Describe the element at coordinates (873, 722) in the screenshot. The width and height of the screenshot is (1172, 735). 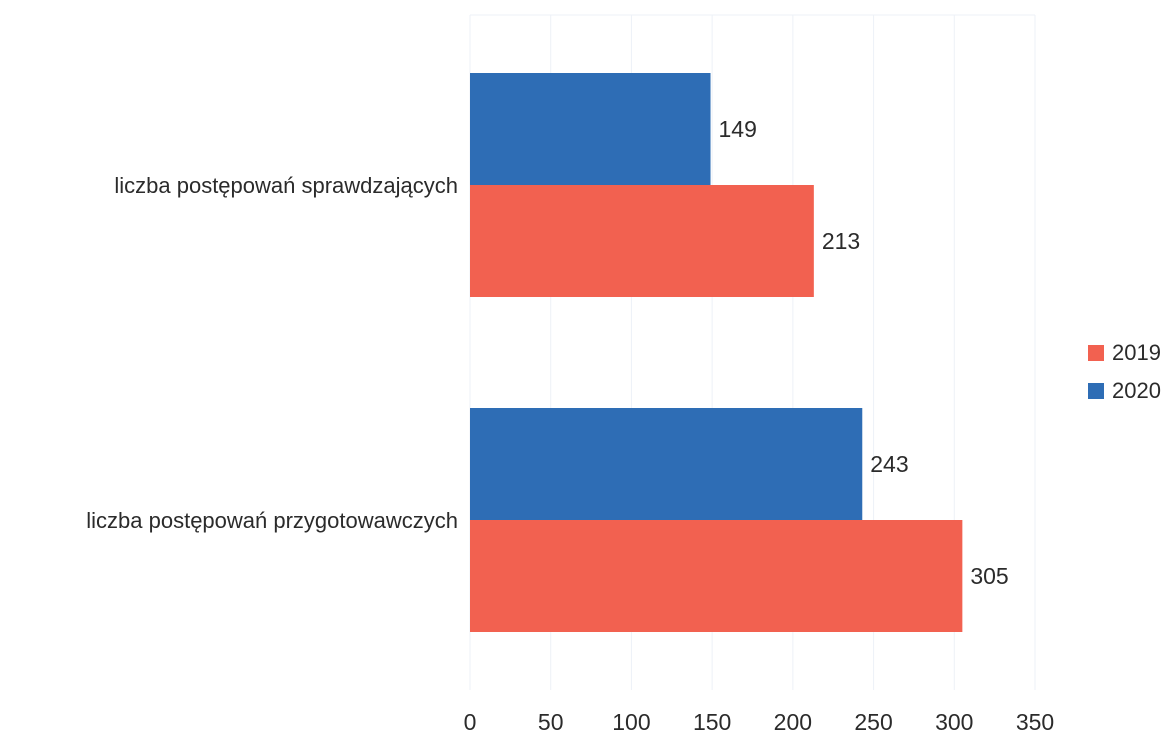
I see `x-tick-label: 250` at that location.